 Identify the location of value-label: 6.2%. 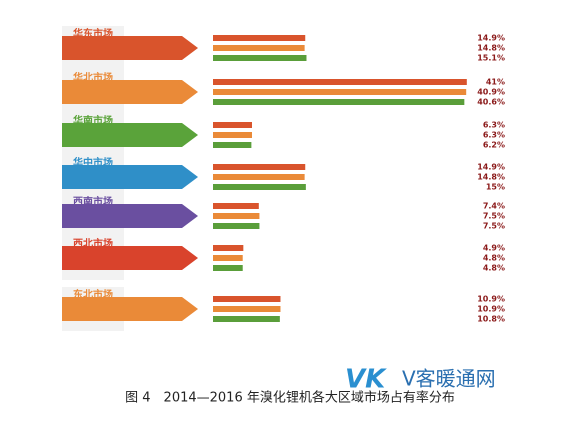
(494, 145).